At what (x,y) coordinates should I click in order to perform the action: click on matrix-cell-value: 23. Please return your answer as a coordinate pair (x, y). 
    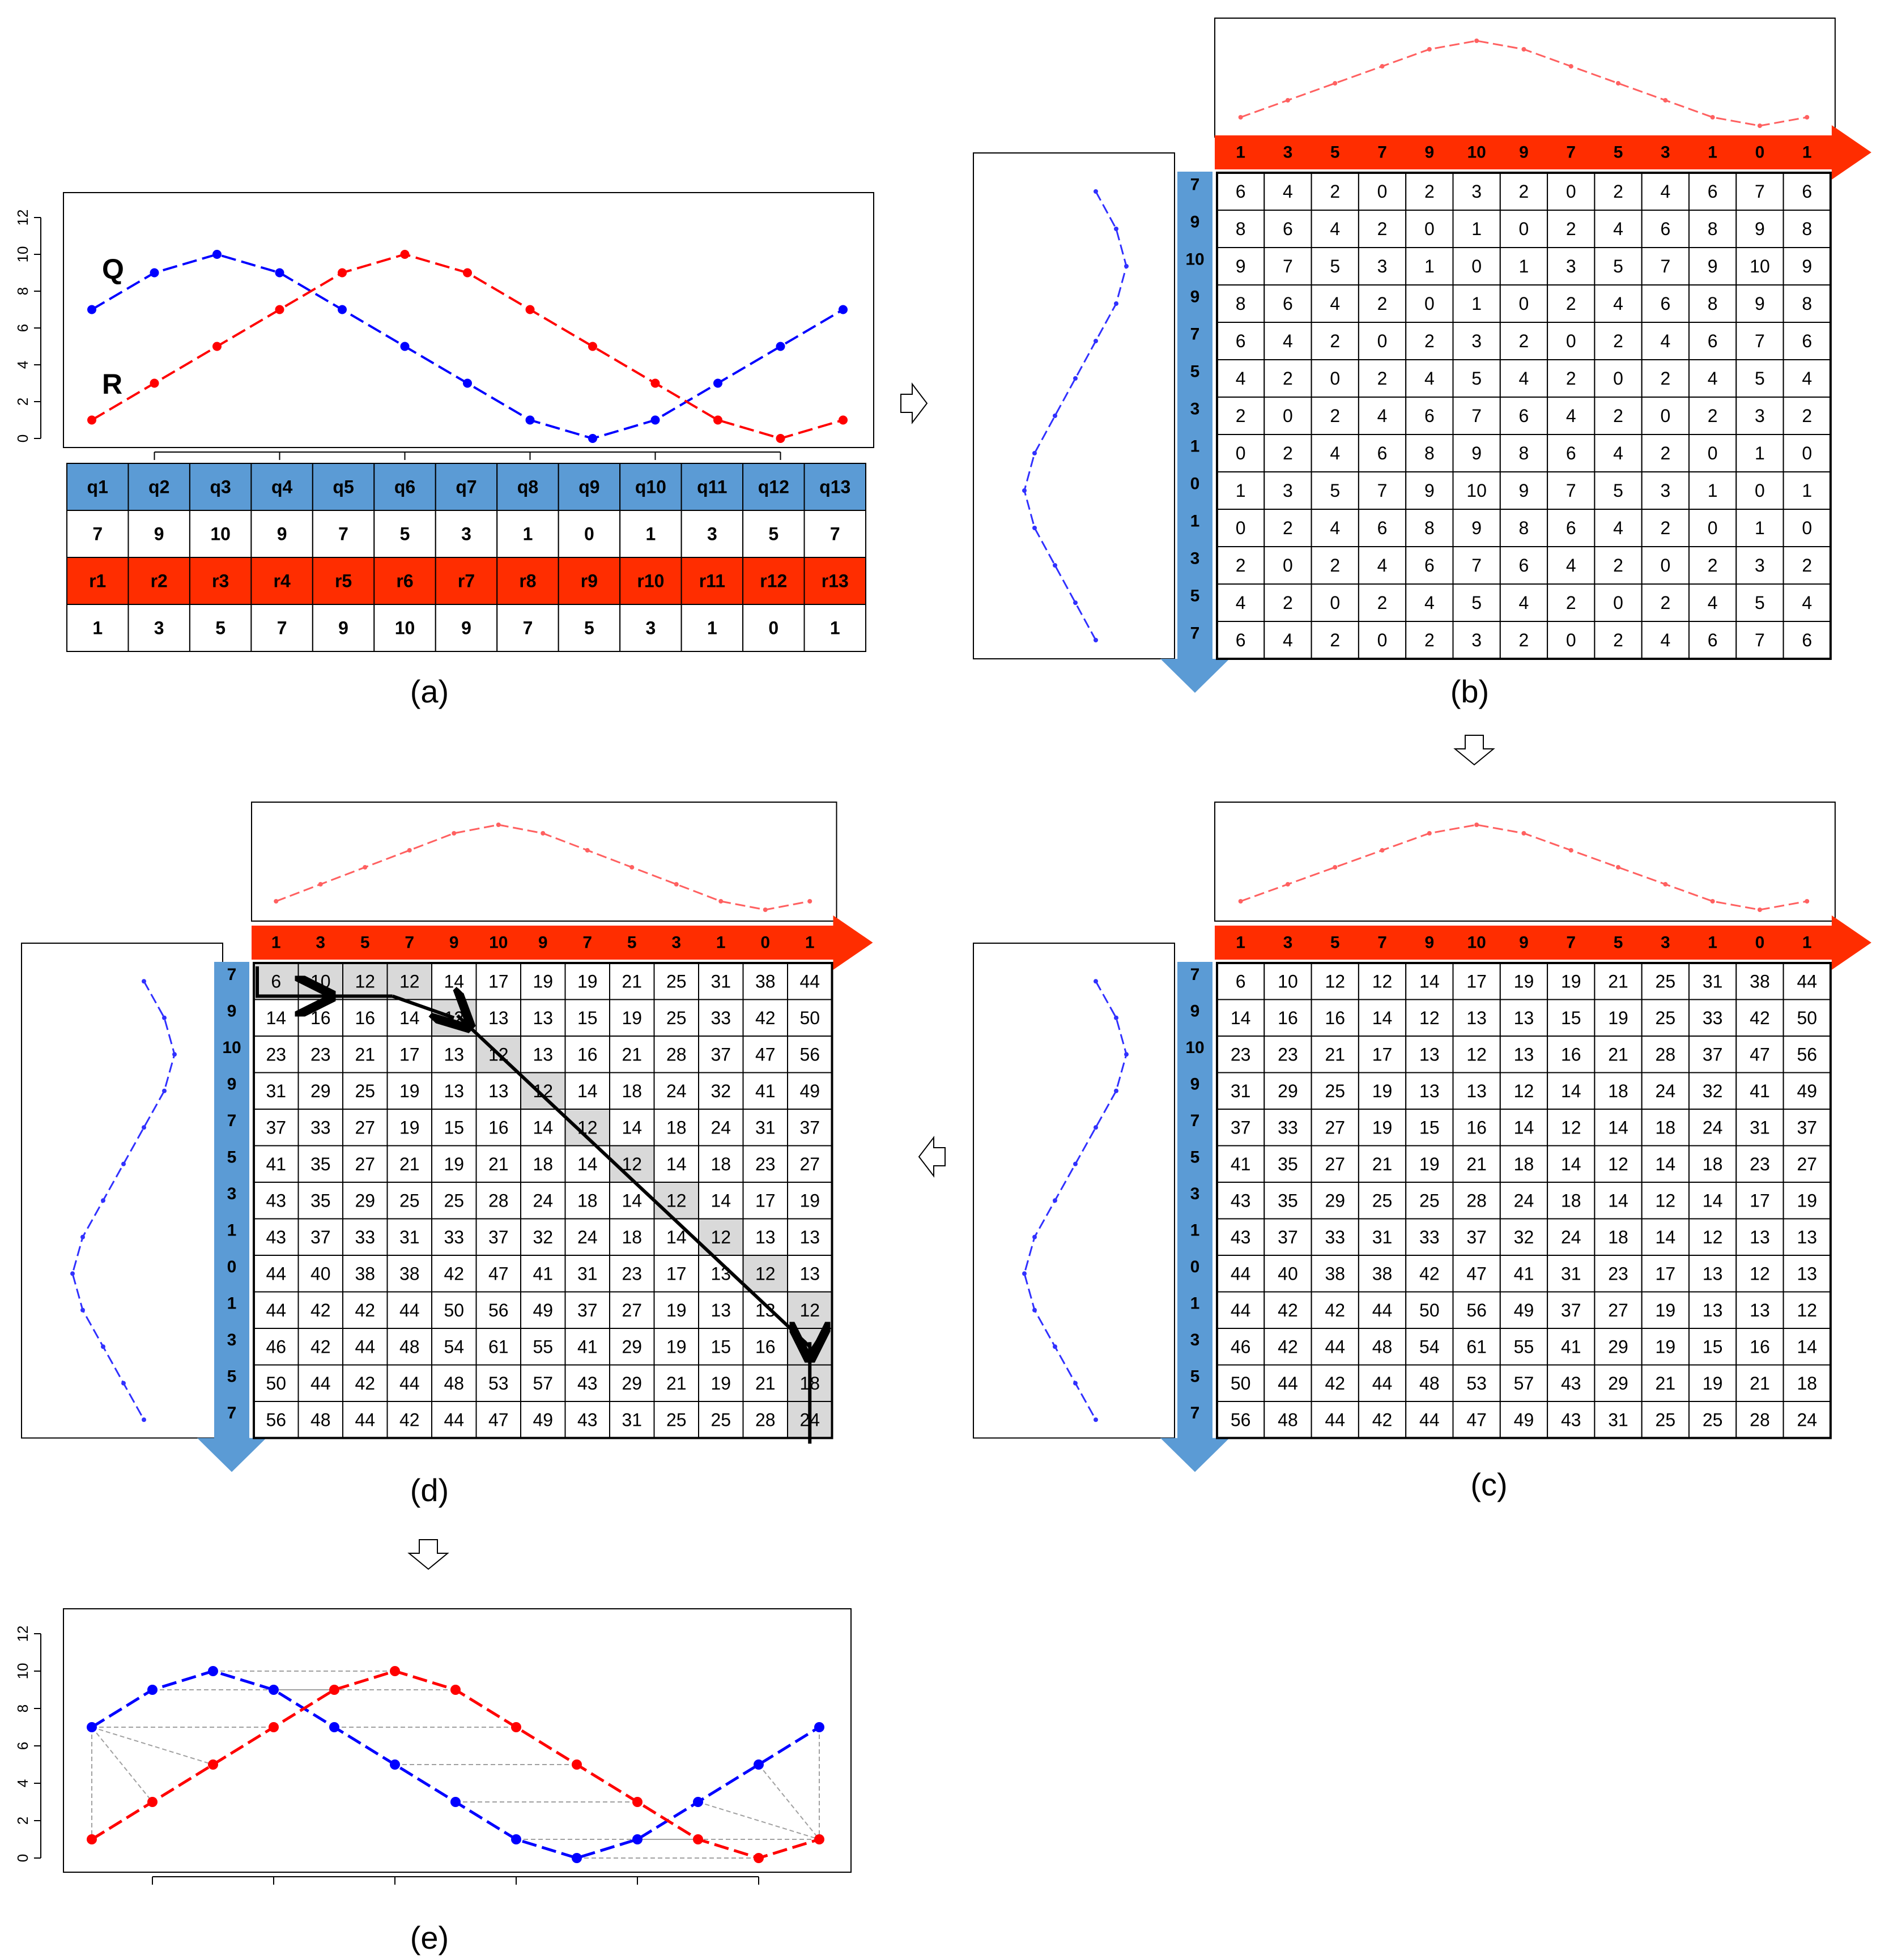
    Looking at the image, I should click on (1760, 1164).